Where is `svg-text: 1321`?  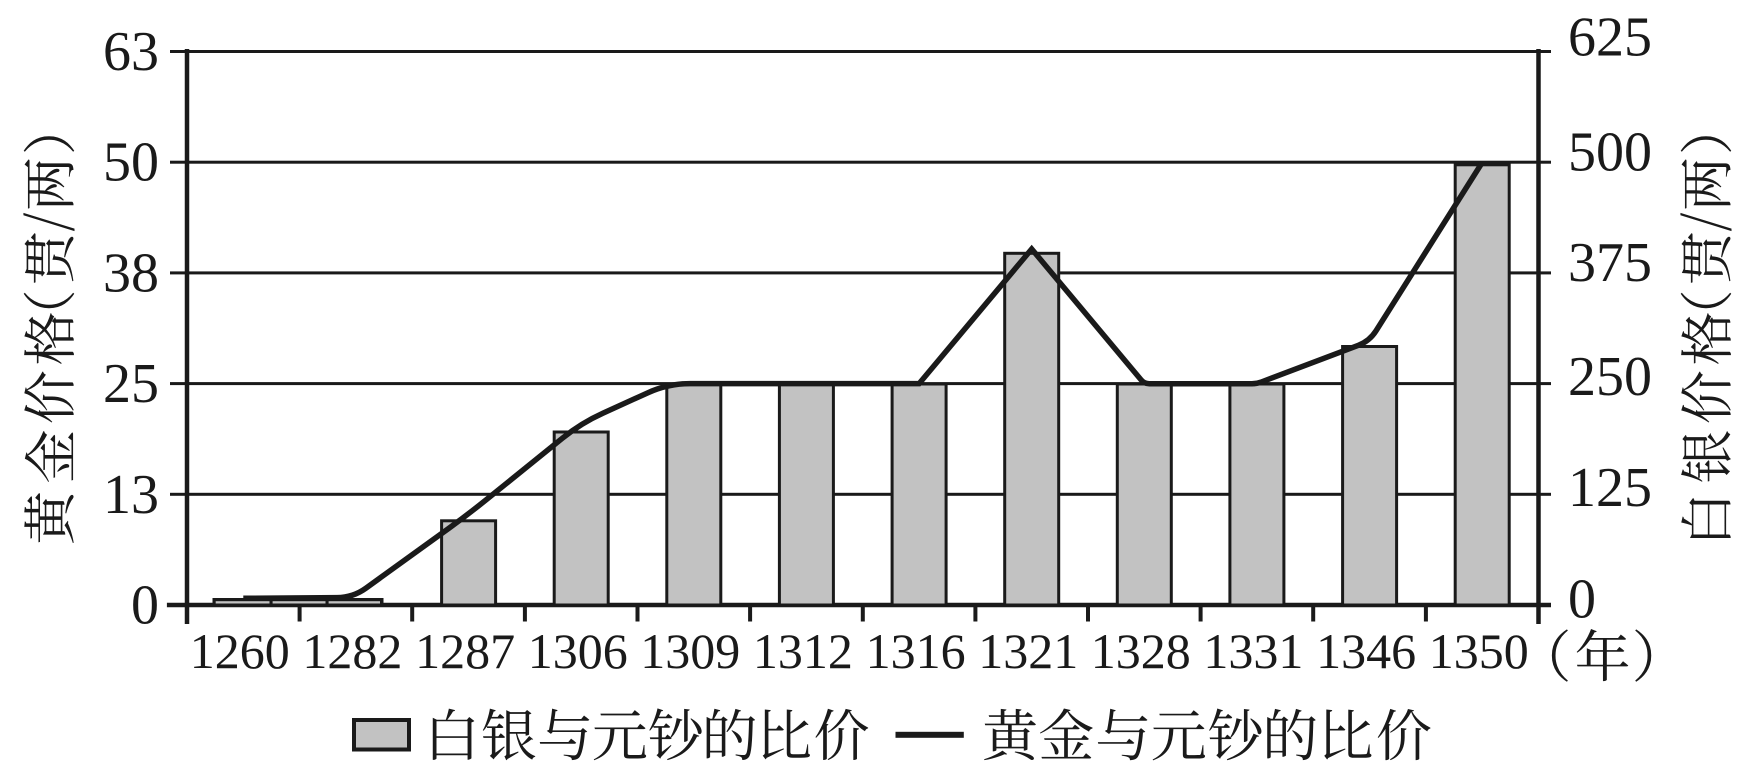 svg-text: 1321 is located at coordinates (1028, 651).